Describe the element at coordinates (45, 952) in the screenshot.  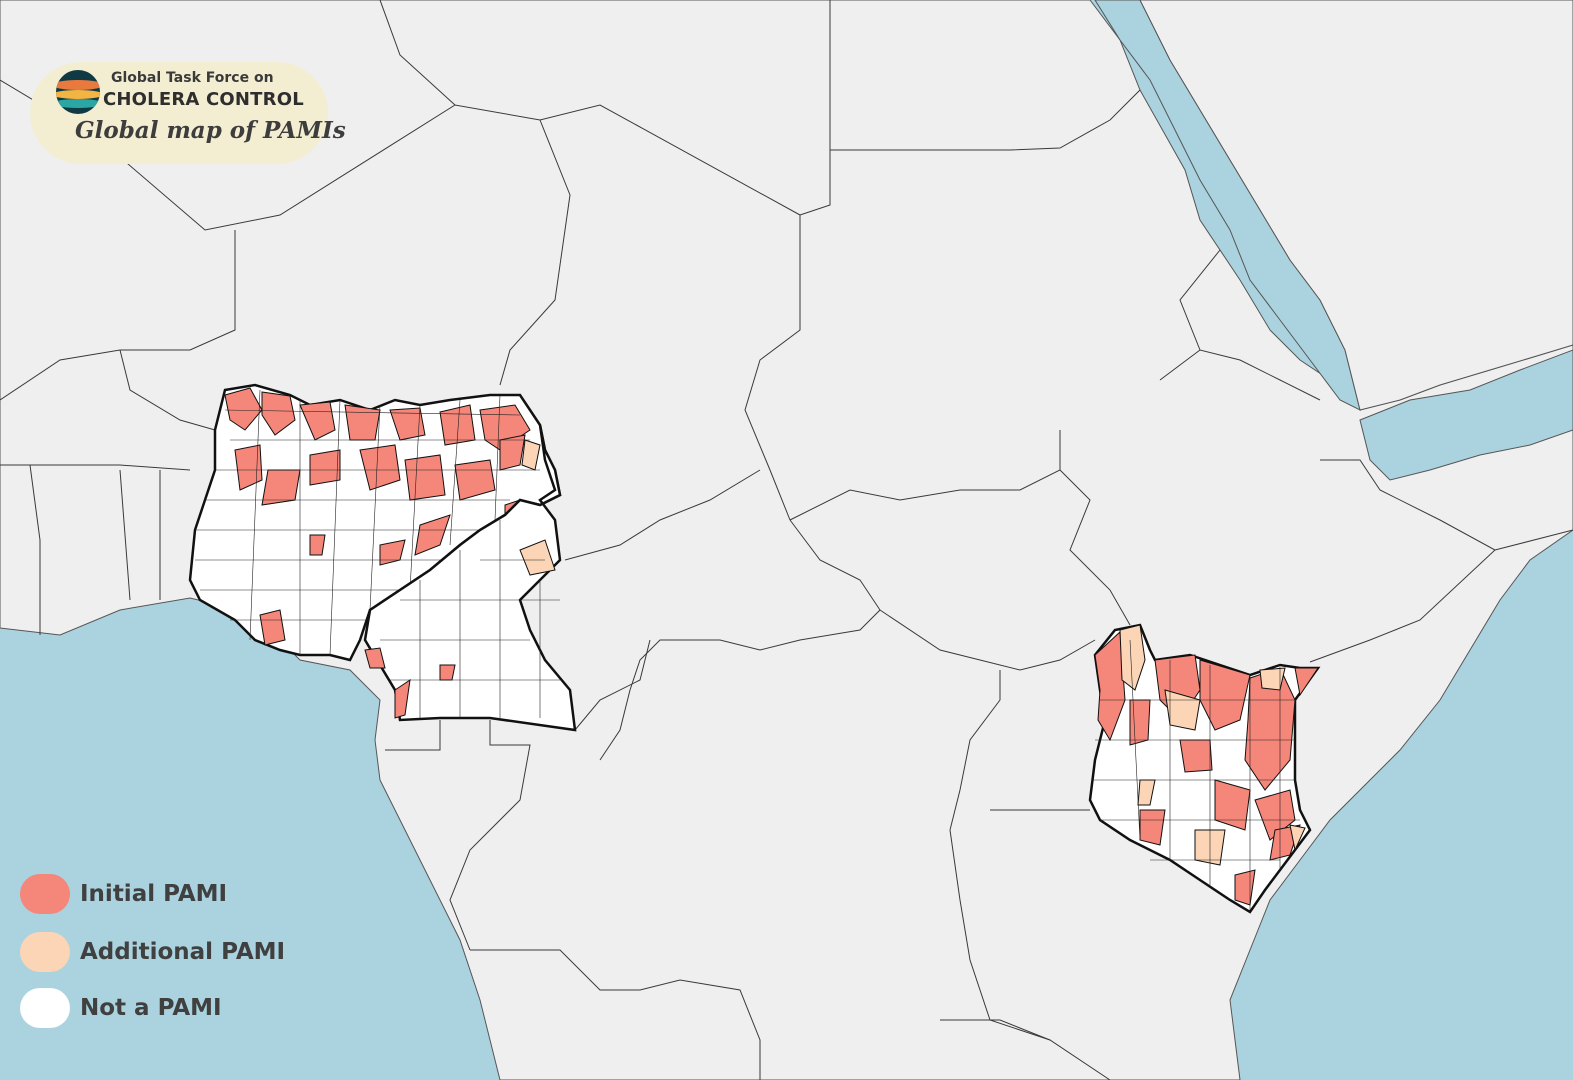
I see `legend-swatch-additional-pami` at that location.